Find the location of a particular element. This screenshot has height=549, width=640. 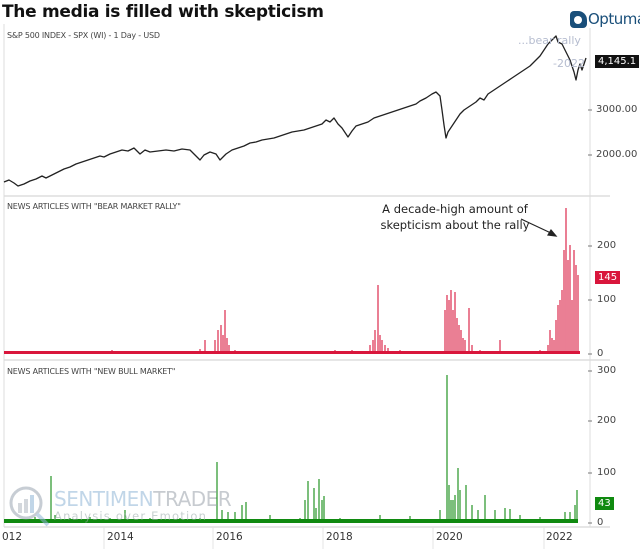

sentimentrader-watermark: SENTIMENTRADER Analysis over Emotion is located at coordinates (119, 506).